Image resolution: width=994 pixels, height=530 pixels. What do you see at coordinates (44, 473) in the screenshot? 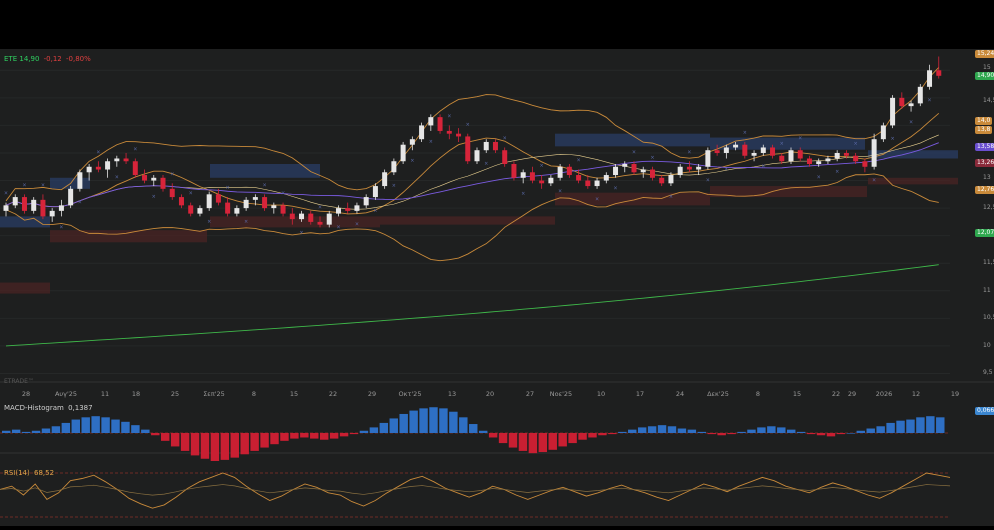
I see `rsi-value: 68,52` at bounding box center [44, 473].